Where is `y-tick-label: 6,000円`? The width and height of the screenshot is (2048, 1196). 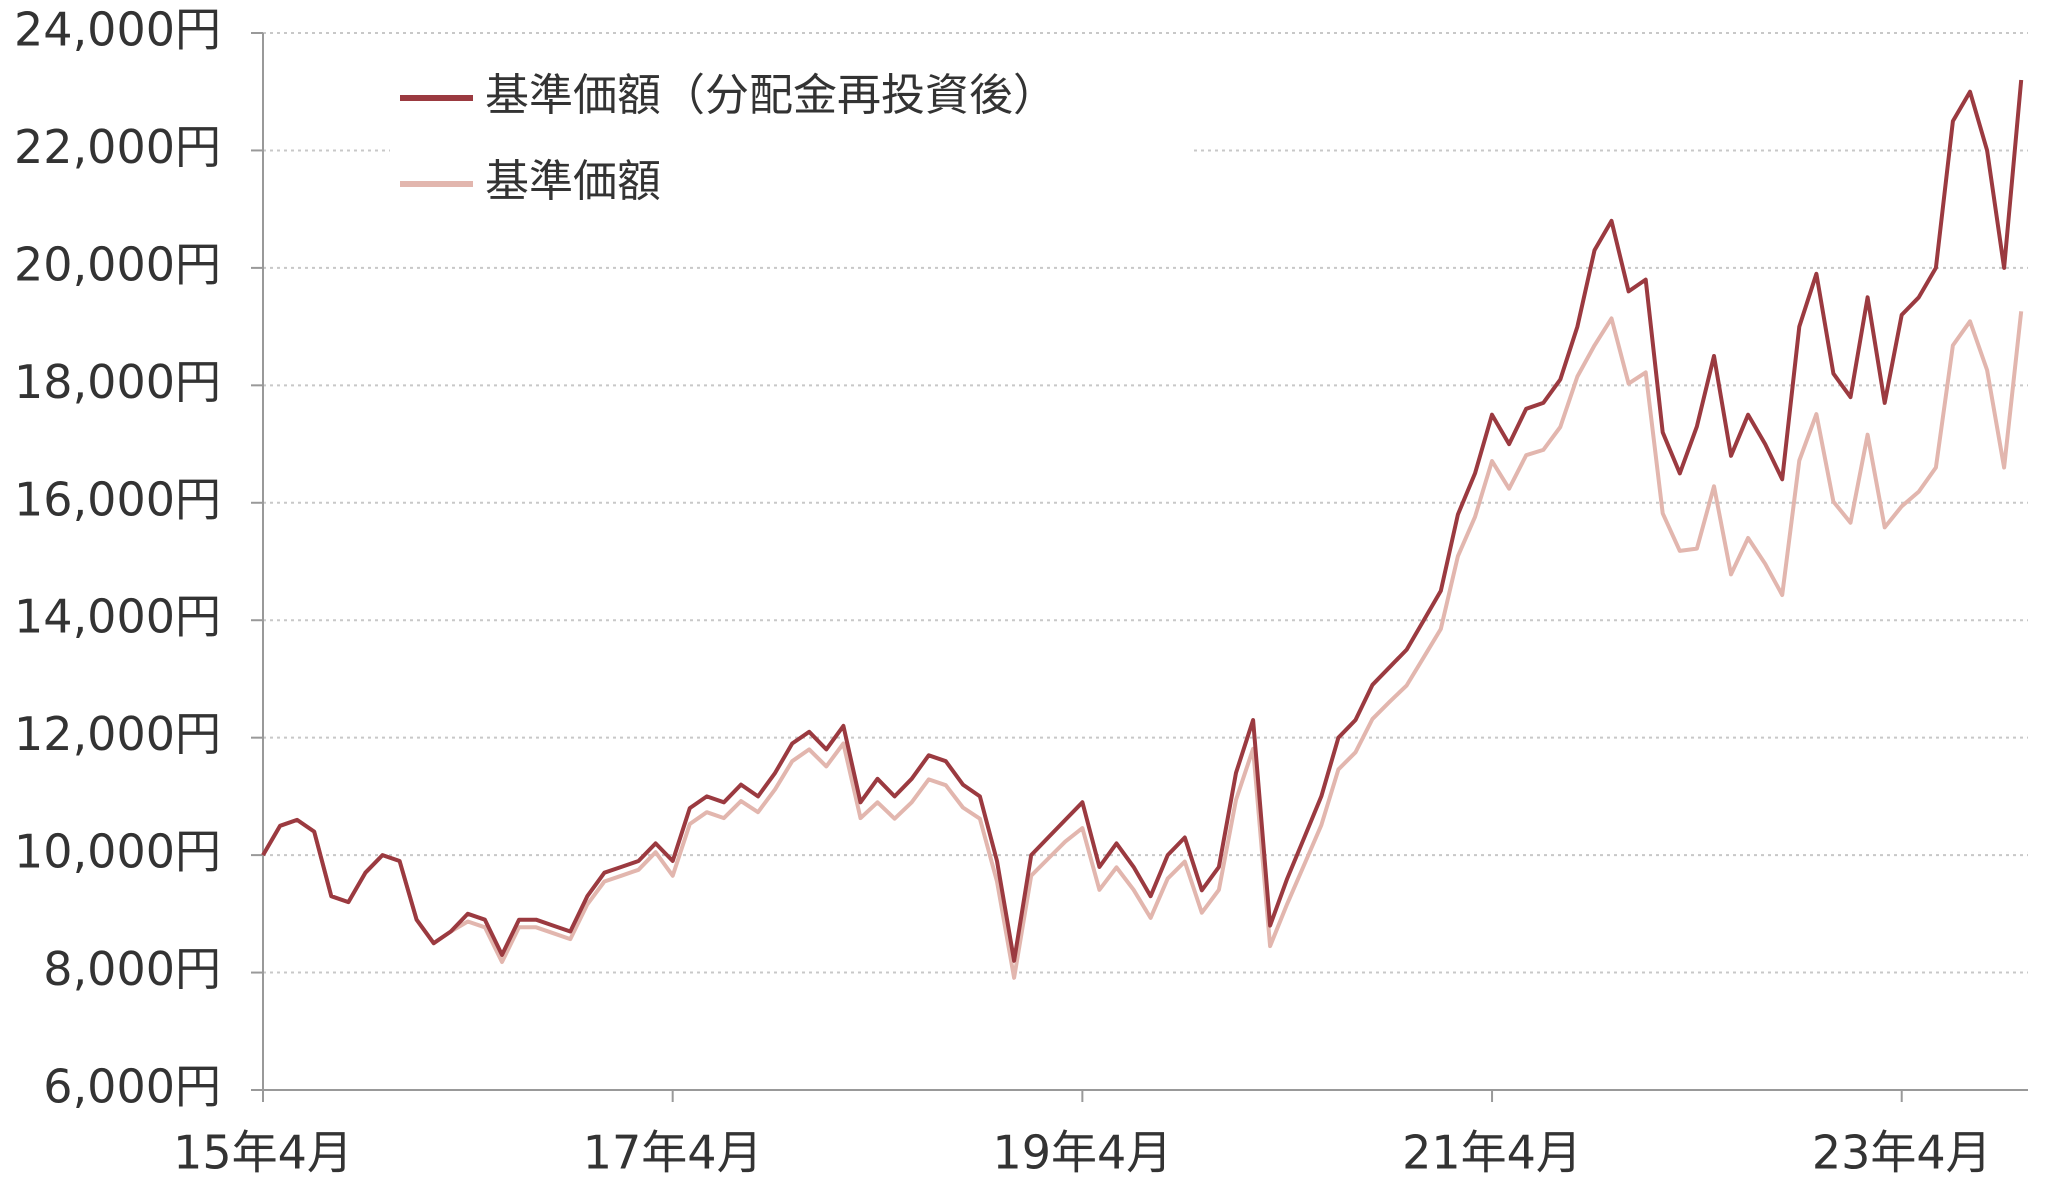
y-tick-label: 6,000円 is located at coordinates (132, 1087).